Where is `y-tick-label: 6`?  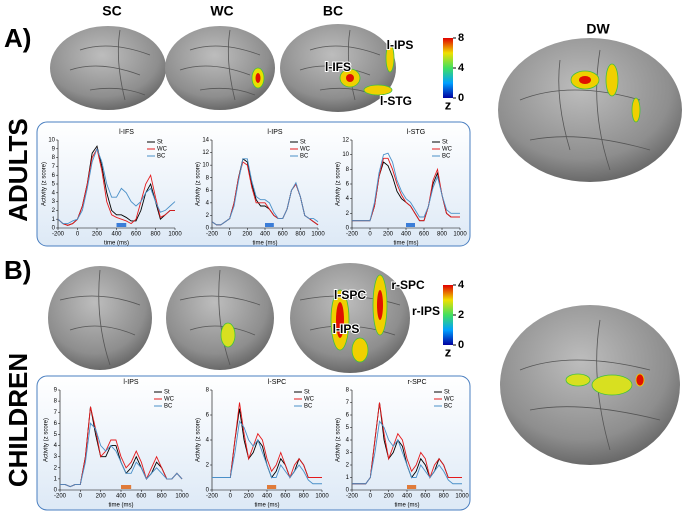
y-tick-label: 6 is located at coordinates (56, 424).